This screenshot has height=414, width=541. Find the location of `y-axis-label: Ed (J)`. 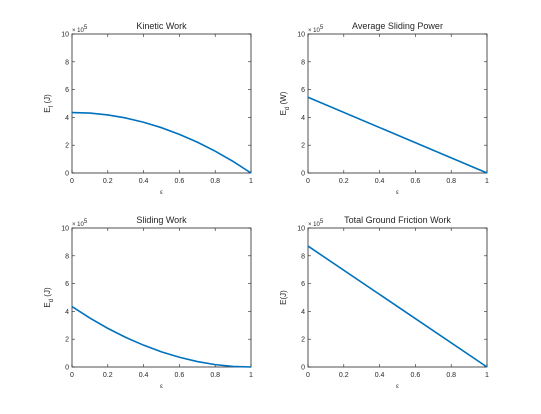

y-axis-label: Ed (J) is located at coordinates (49, 297).